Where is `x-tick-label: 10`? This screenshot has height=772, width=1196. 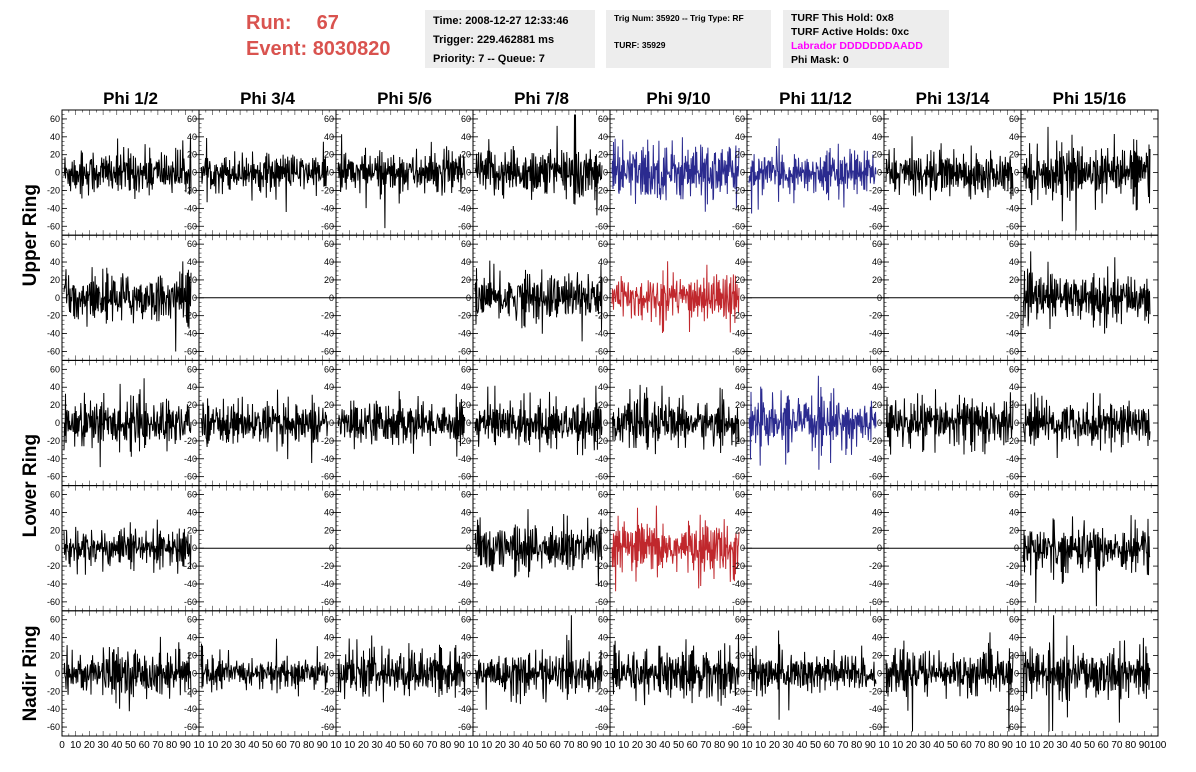
x-tick-label: 10 is located at coordinates (76, 745).